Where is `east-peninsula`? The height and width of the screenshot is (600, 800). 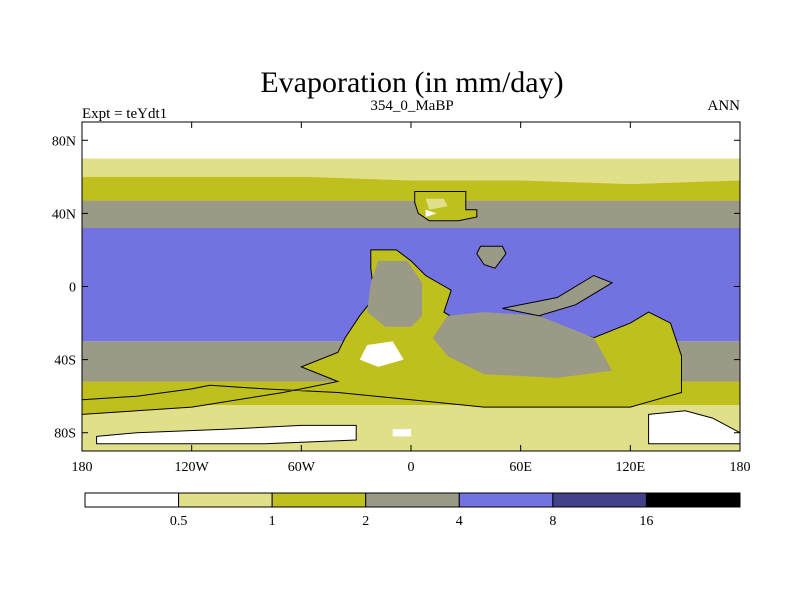
east-peninsula is located at coordinates (558, 295).